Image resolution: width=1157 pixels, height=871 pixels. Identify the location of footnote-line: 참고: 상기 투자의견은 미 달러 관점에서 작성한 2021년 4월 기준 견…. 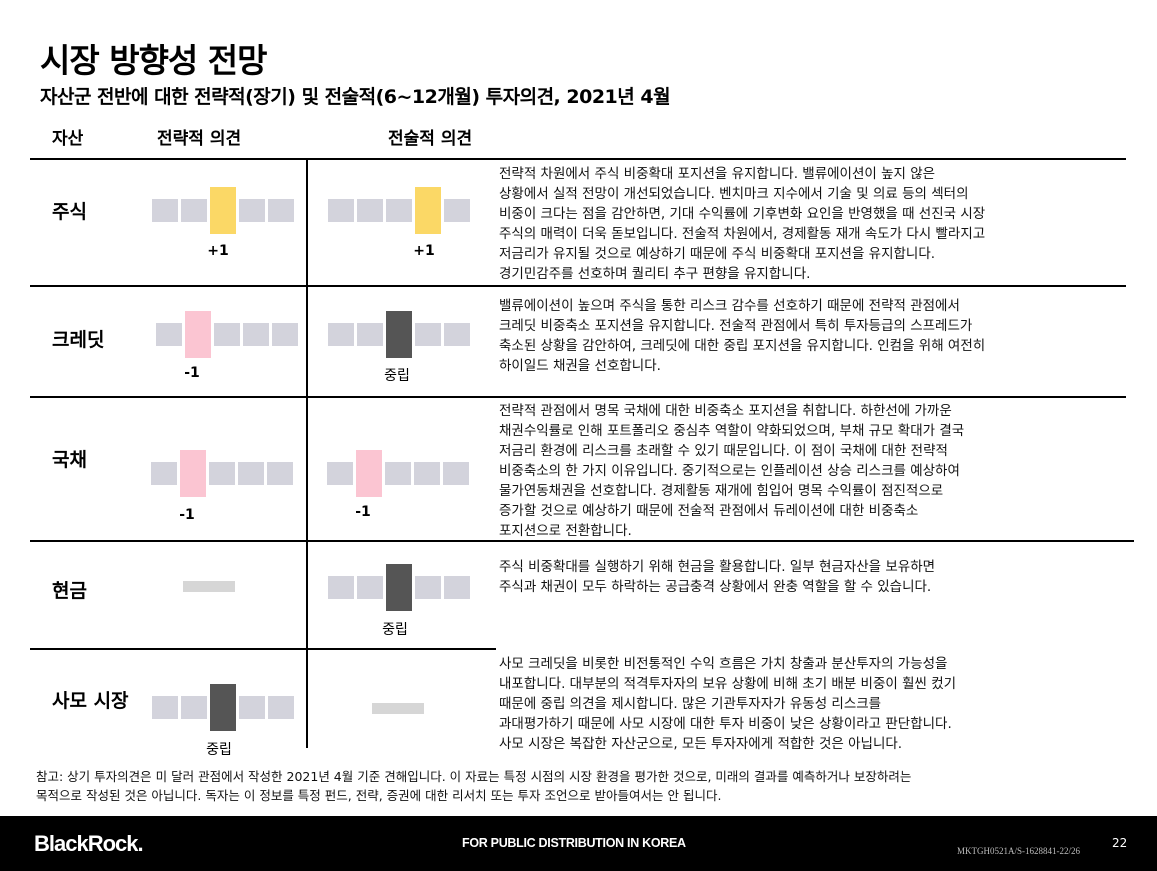
(474, 776).